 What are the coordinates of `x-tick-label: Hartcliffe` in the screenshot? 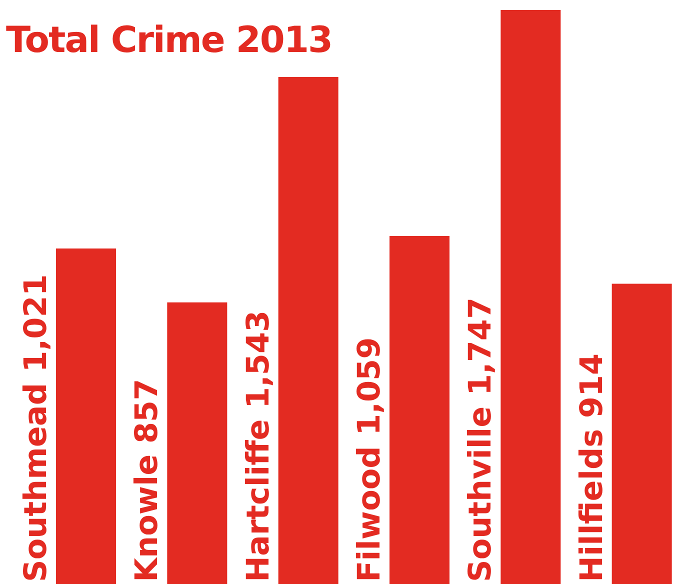 It's located at (258, 500).